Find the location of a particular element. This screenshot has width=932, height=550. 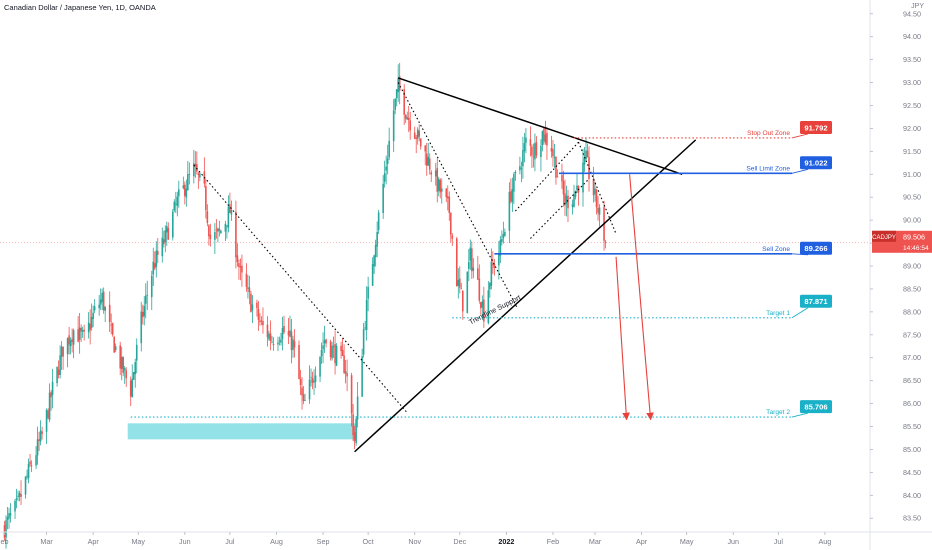

y-tick-label: 92.00 is located at coordinates (912, 128).